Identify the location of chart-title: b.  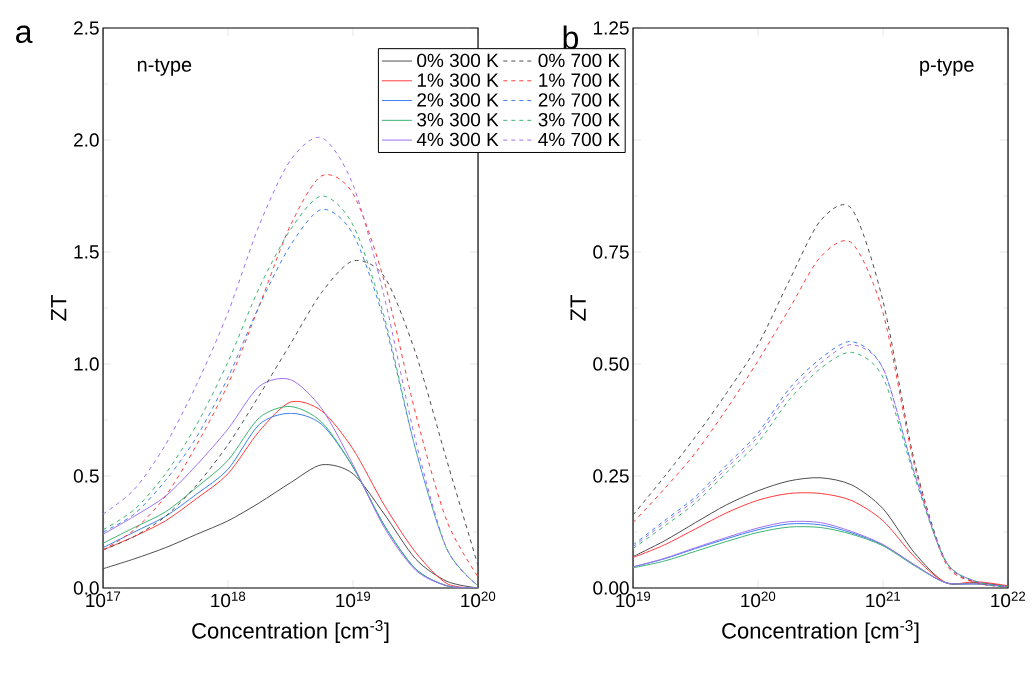
(571, 37).